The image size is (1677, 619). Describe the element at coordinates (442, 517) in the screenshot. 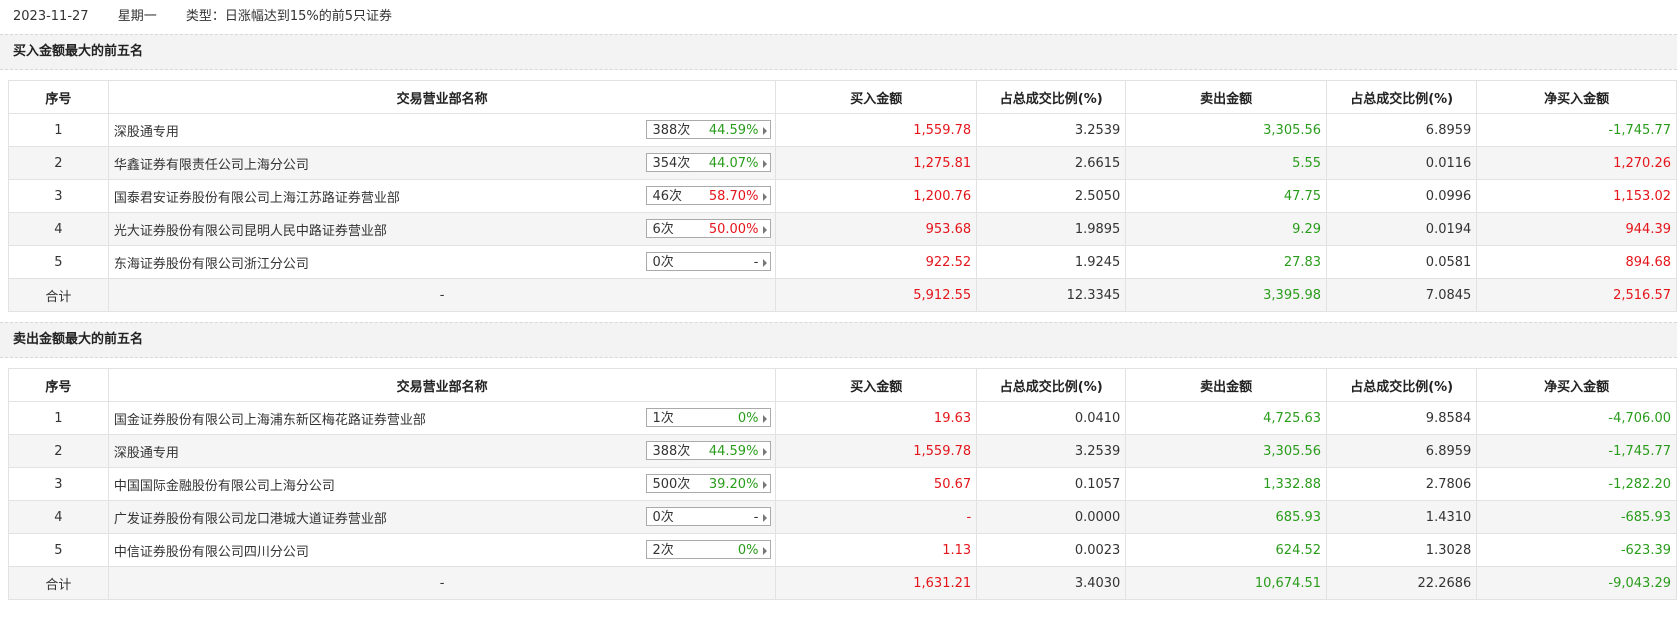

I see `branch-name-cell: 广发证券股份有限公司龙口港城大道证券营业部 0次 -` at that location.